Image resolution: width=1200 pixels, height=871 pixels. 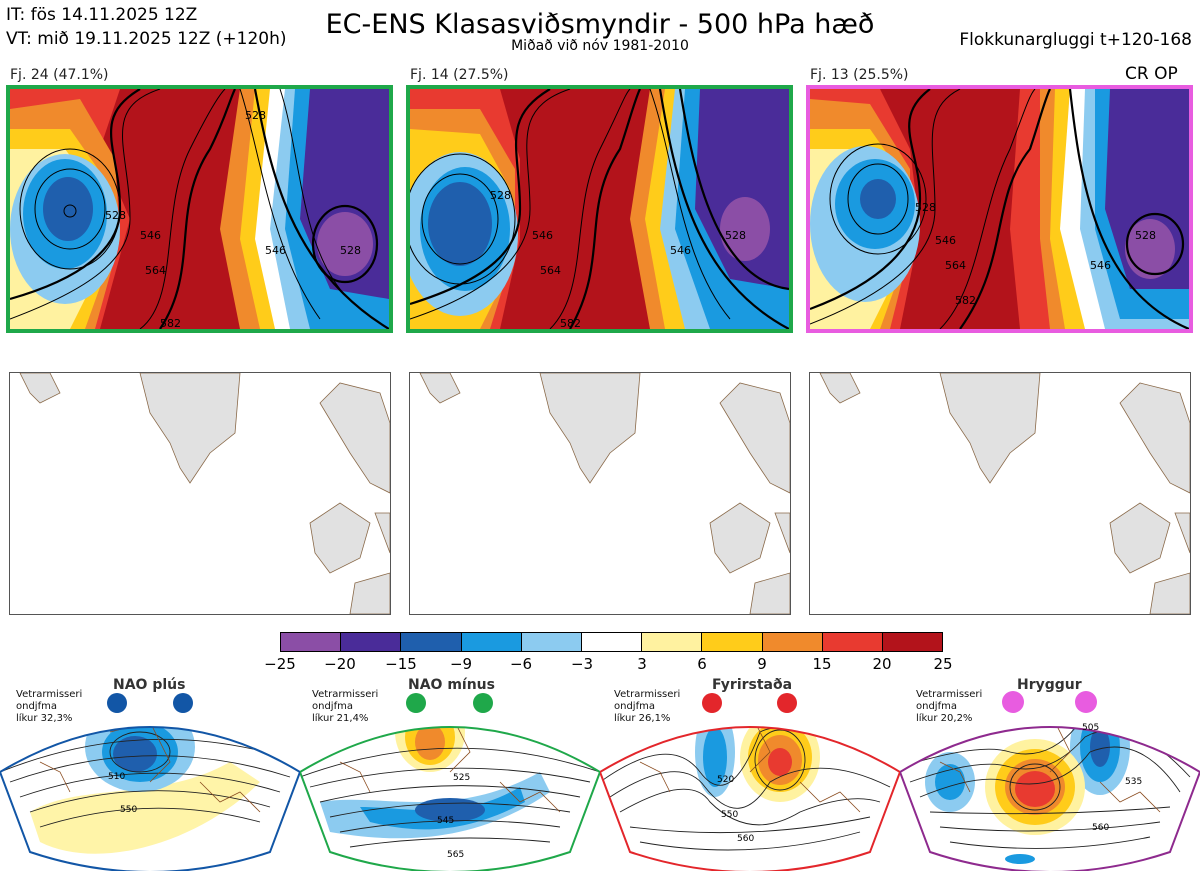 I want to click on regime-title-nao-plus: NAO plús, so click(x=149, y=685).